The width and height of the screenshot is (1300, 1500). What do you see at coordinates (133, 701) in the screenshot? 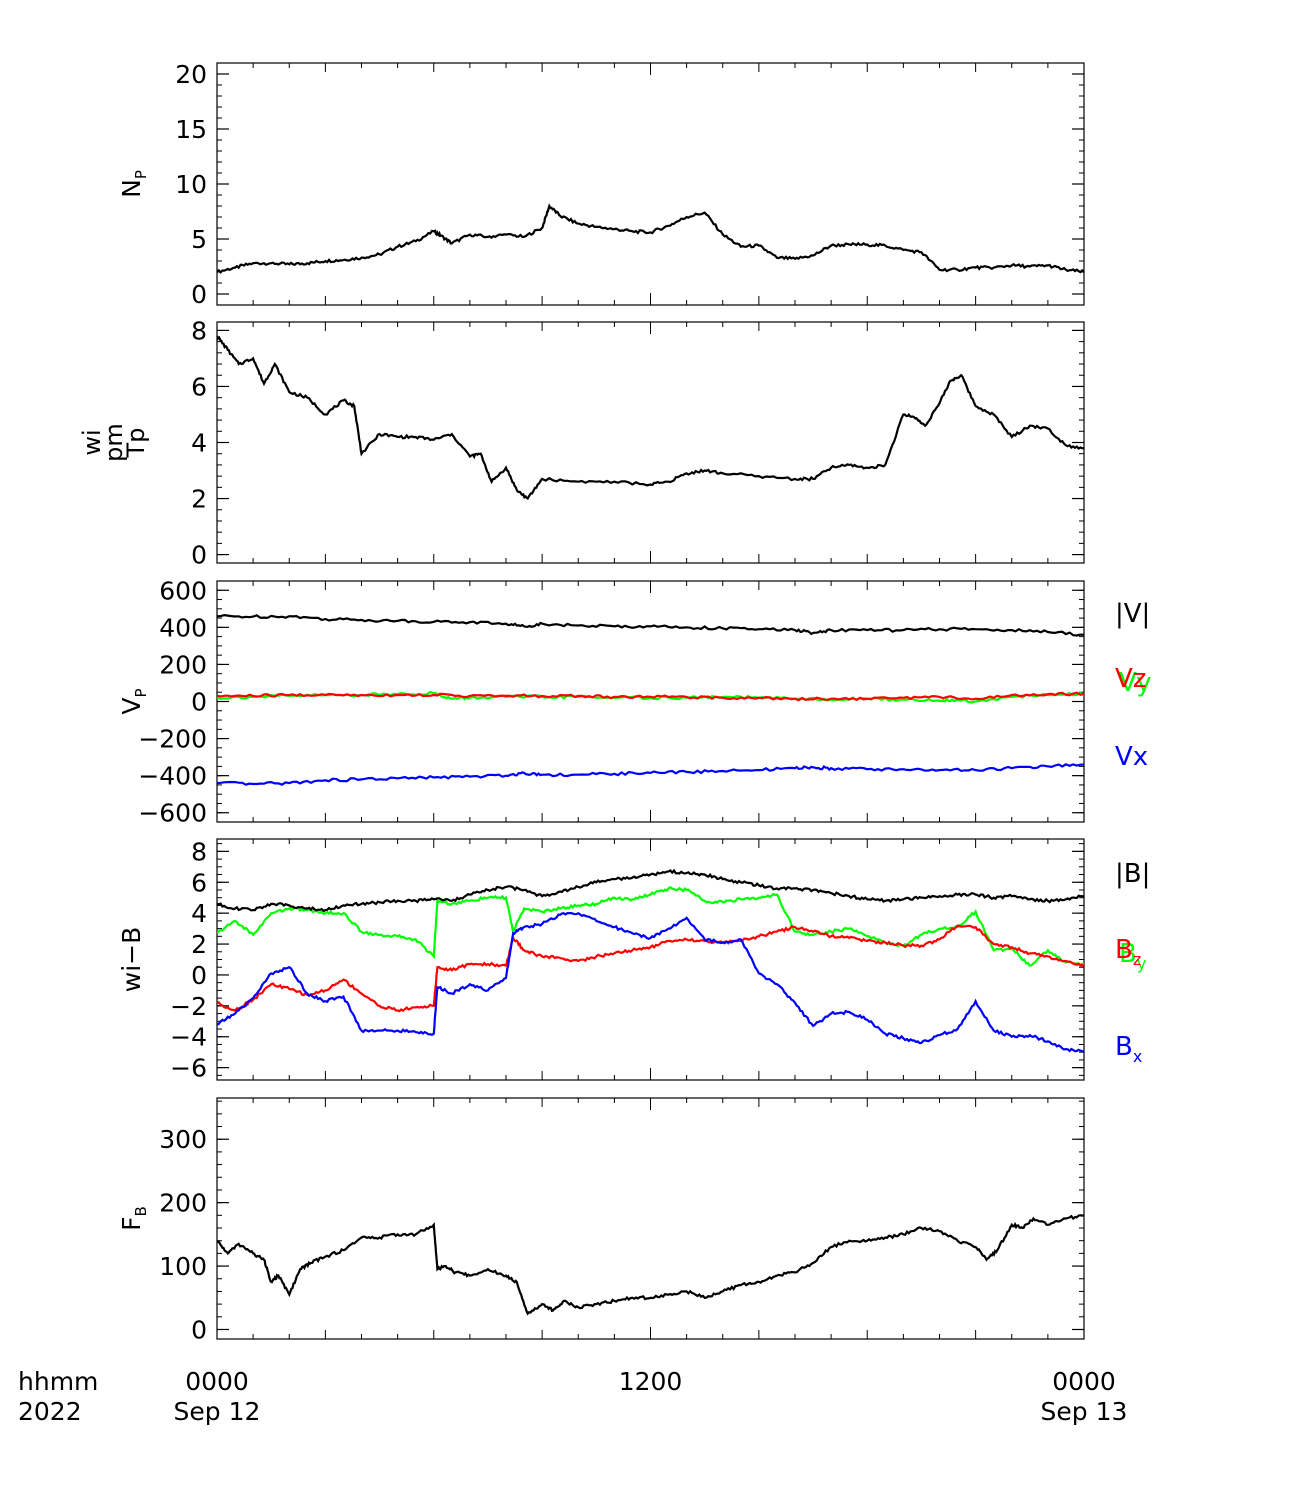
I see `y-axis-label: VP` at bounding box center [133, 701].